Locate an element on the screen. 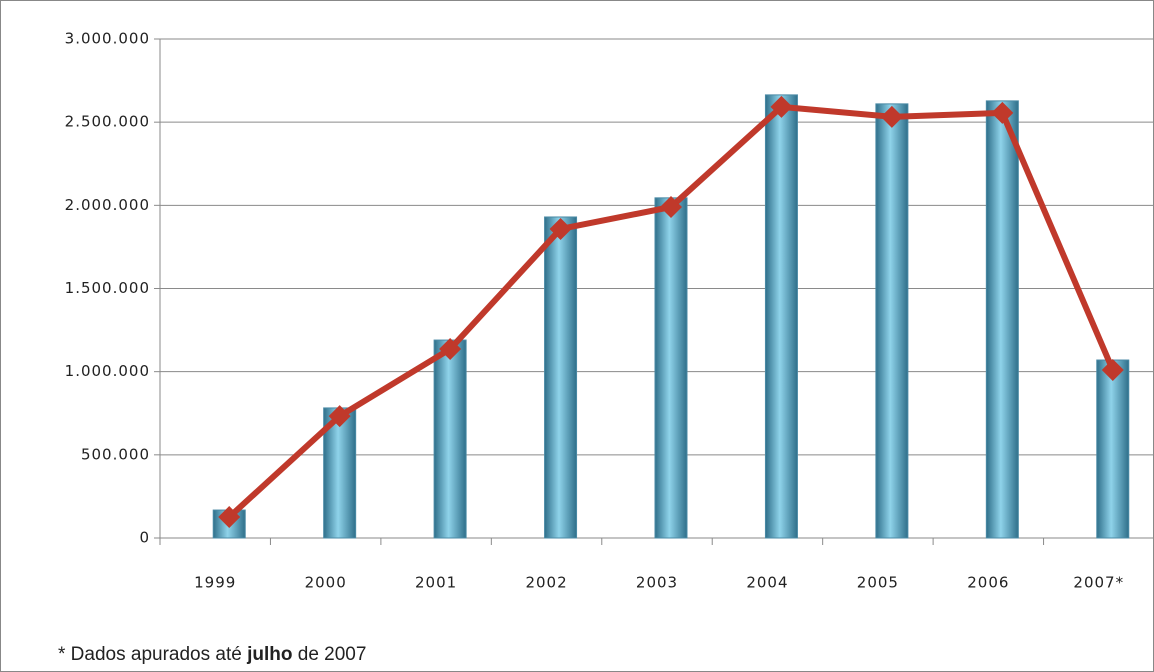 This screenshot has width=1154, height=672. x-tick-label: 1999 is located at coordinates (215, 583).